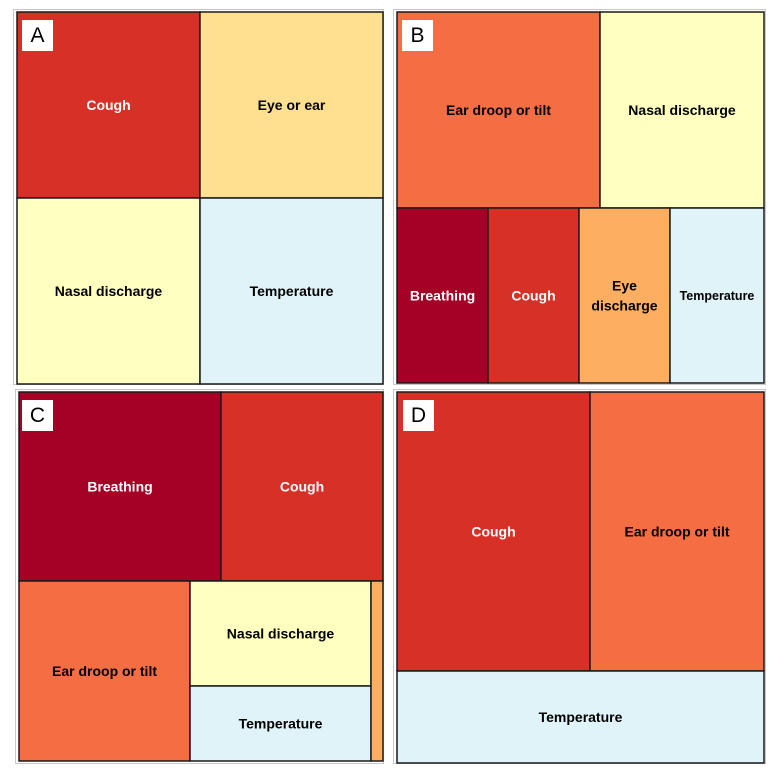 This screenshot has height=776, width=779. Describe the element at coordinates (418, 415) in the screenshot. I see `panel-label-d: D` at that location.